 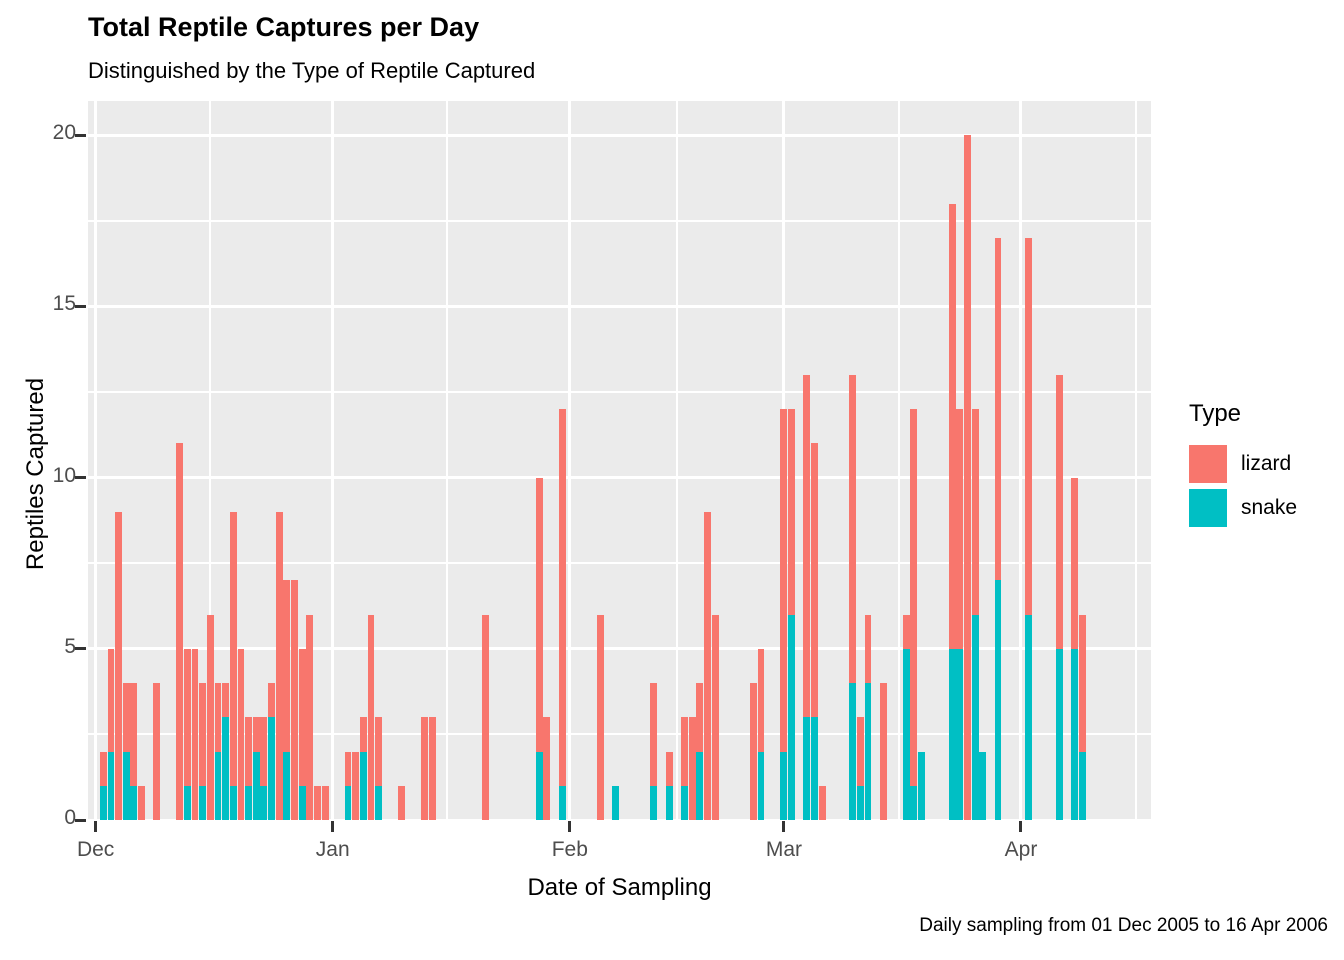 I want to click on y-tick-label: 0, so click(x=70, y=817).